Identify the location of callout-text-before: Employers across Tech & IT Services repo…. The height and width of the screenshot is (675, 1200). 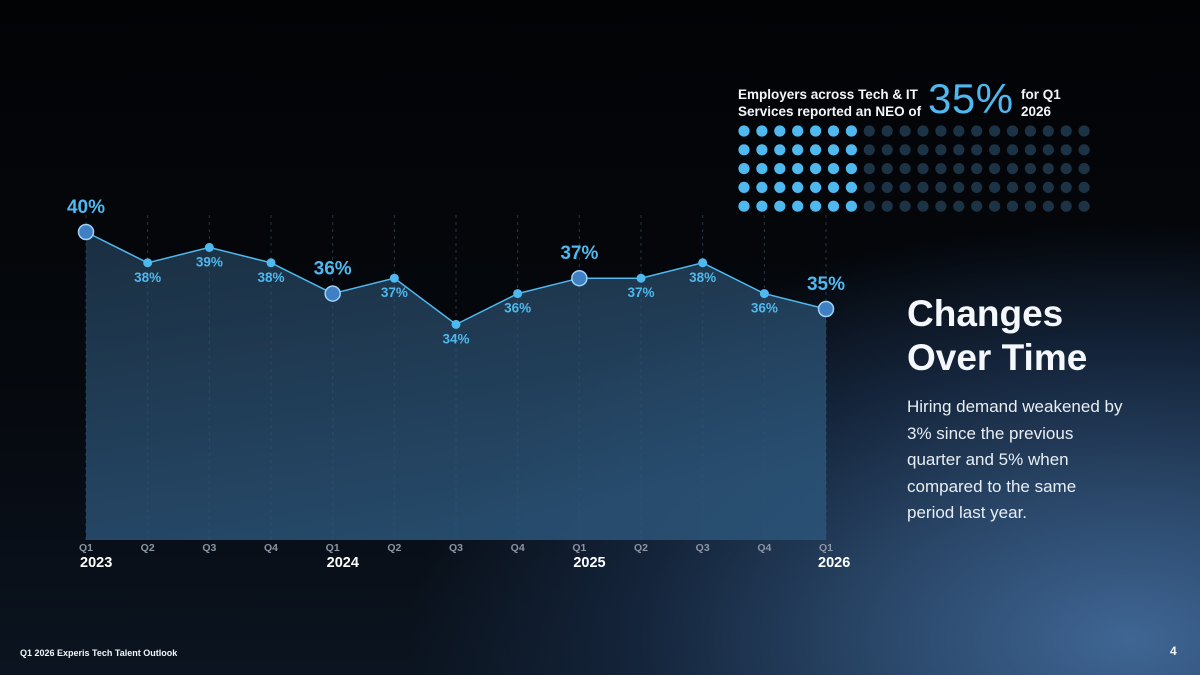
(830, 103).